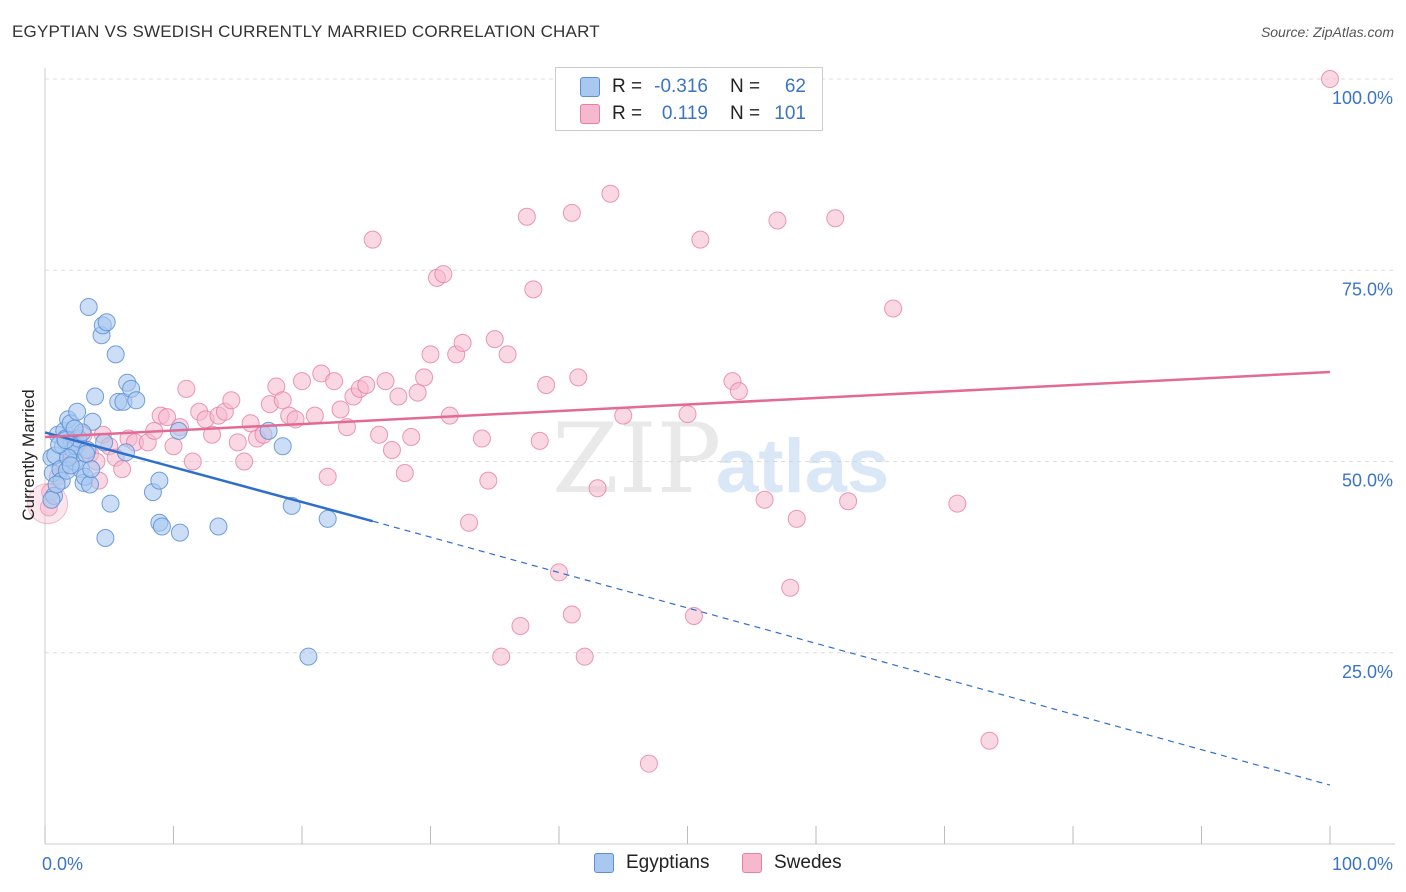 Image resolution: width=1406 pixels, height=892 pixels. I want to click on watermark-zip: ZIP, so click(636, 459).